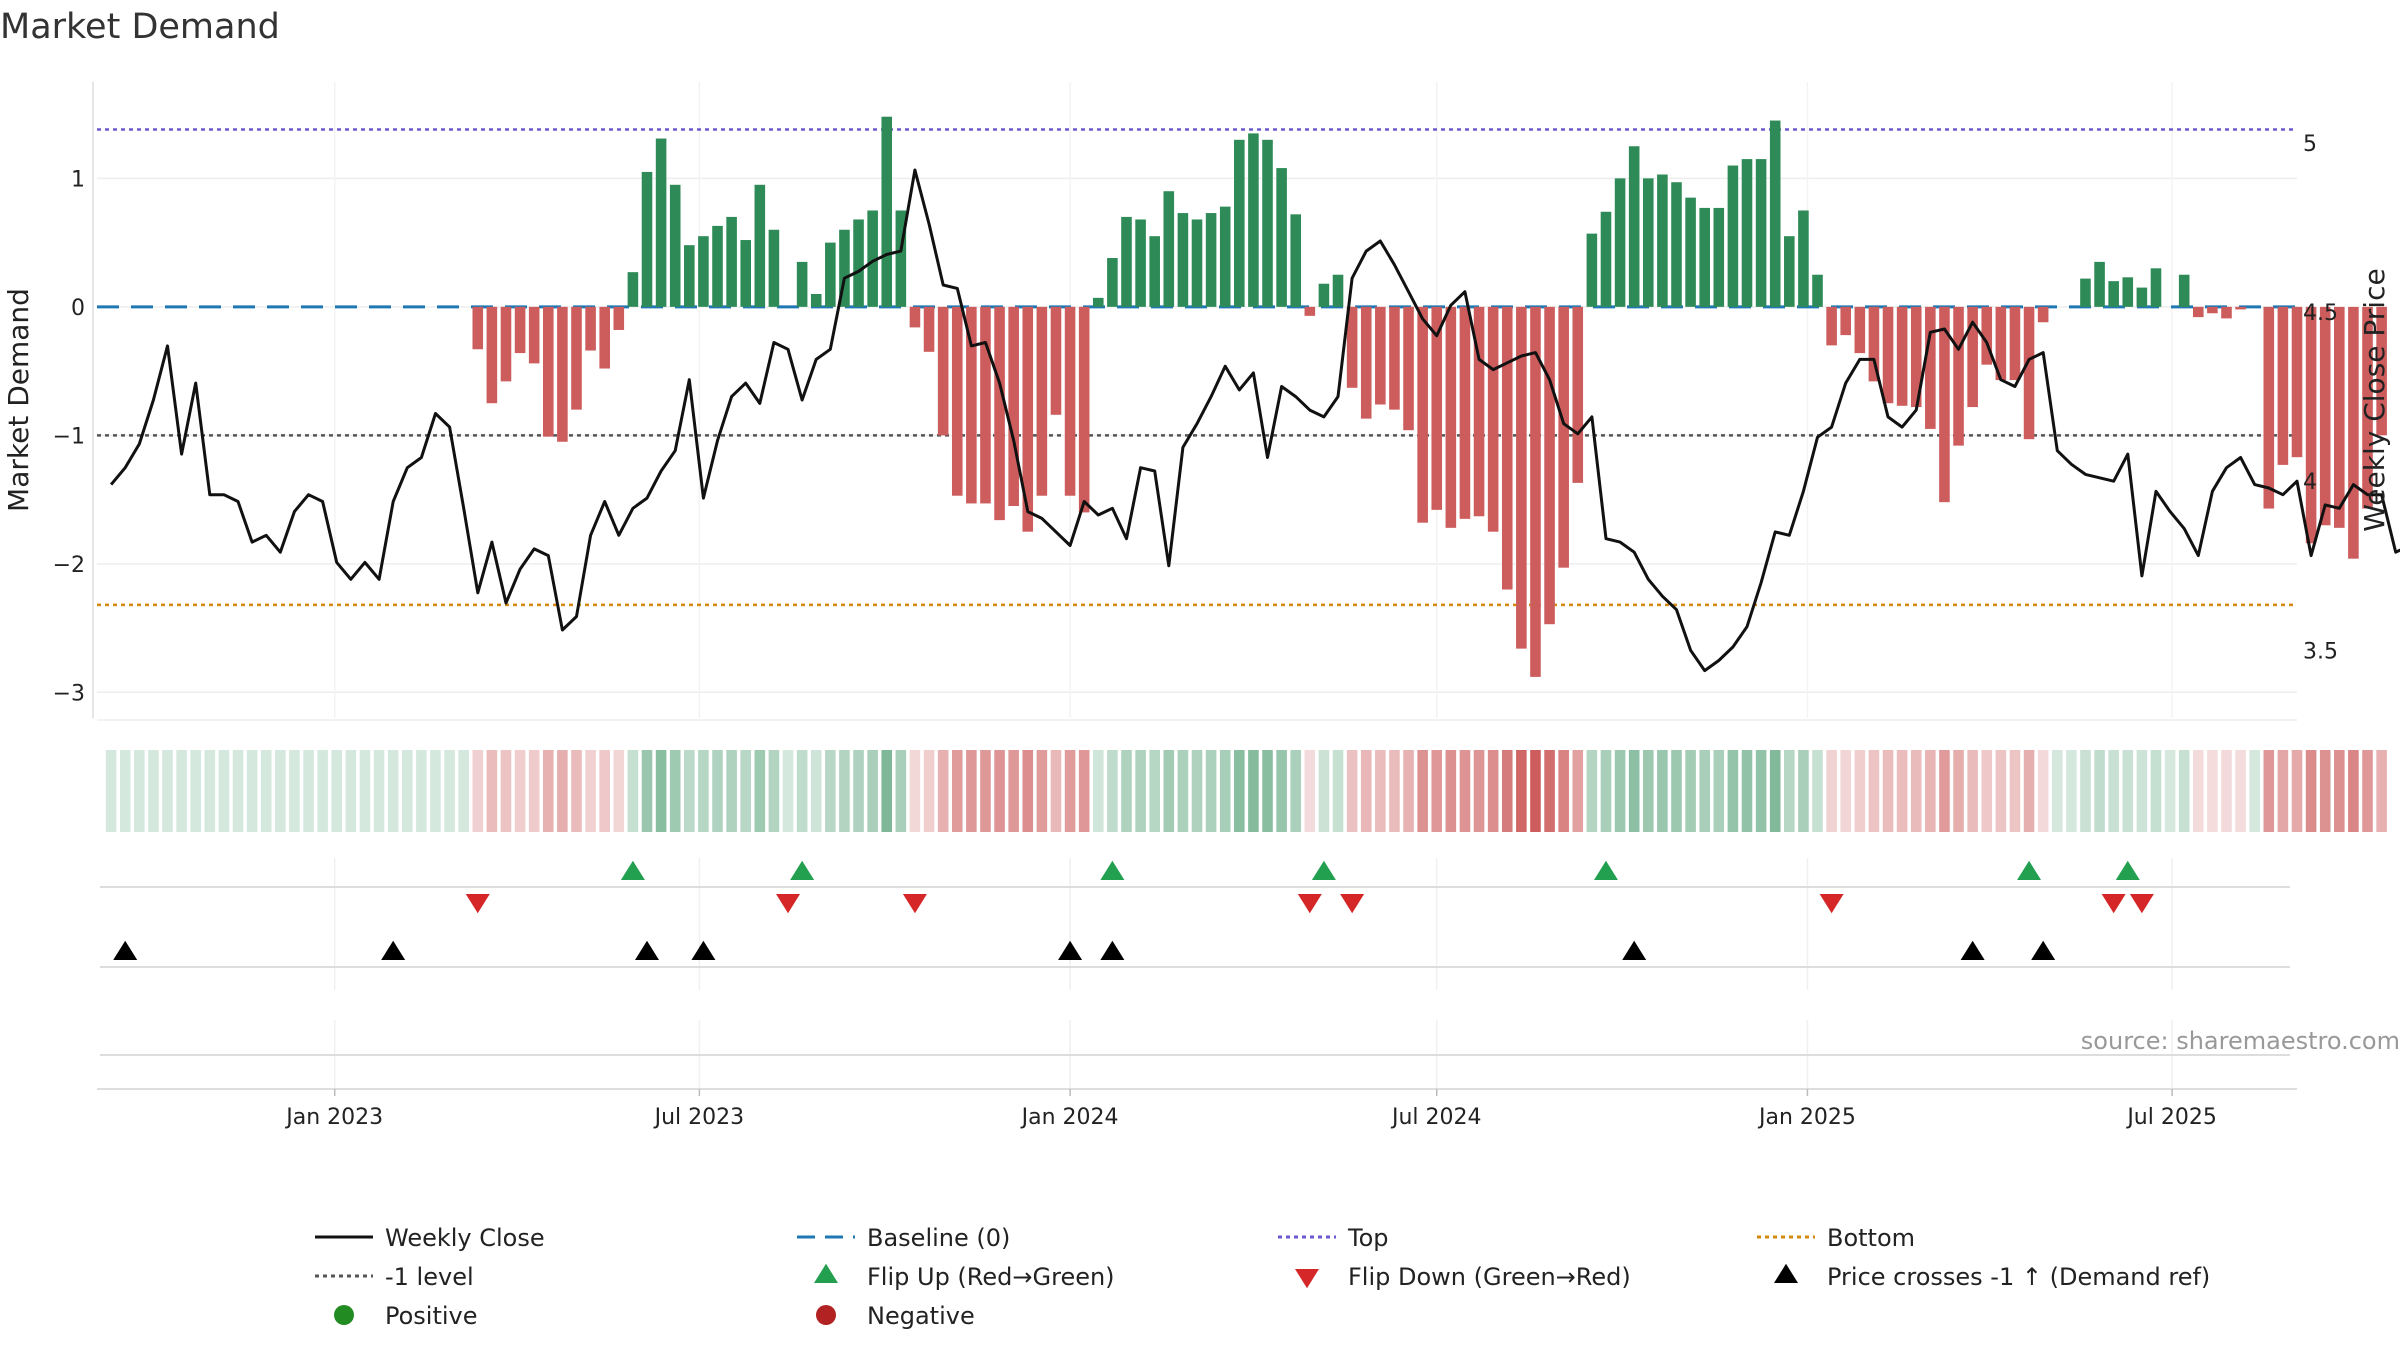  Describe the element at coordinates (921, 1316) in the screenshot. I see `legend-label: Negative` at that location.